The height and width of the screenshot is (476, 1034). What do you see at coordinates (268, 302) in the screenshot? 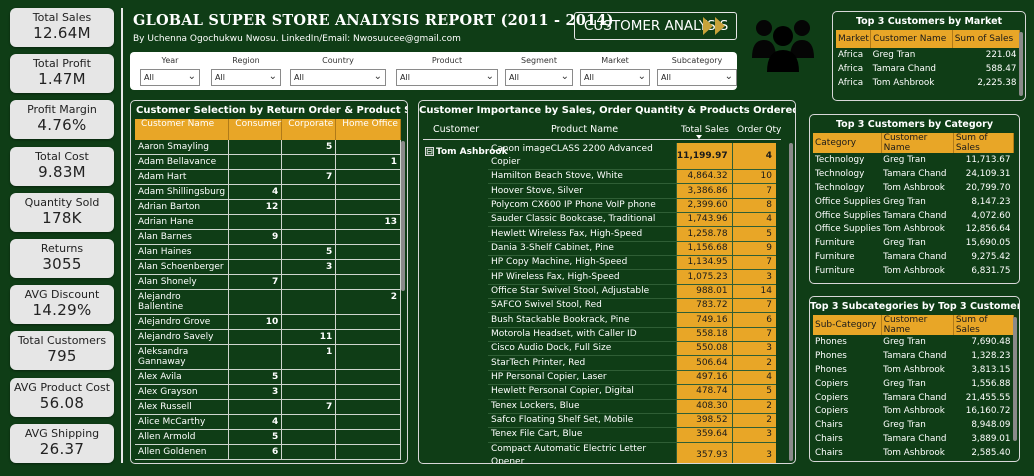
I see `table-row: Alejandro Ballentine 2` at bounding box center [268, 302].